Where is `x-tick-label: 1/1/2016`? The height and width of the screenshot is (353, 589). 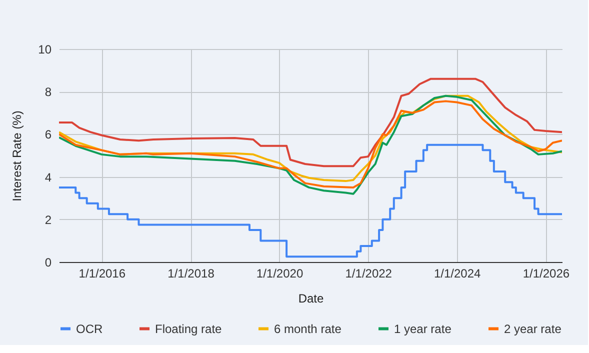 x-tick-label: 1/1/2016 is located at coordinates (102, 273).